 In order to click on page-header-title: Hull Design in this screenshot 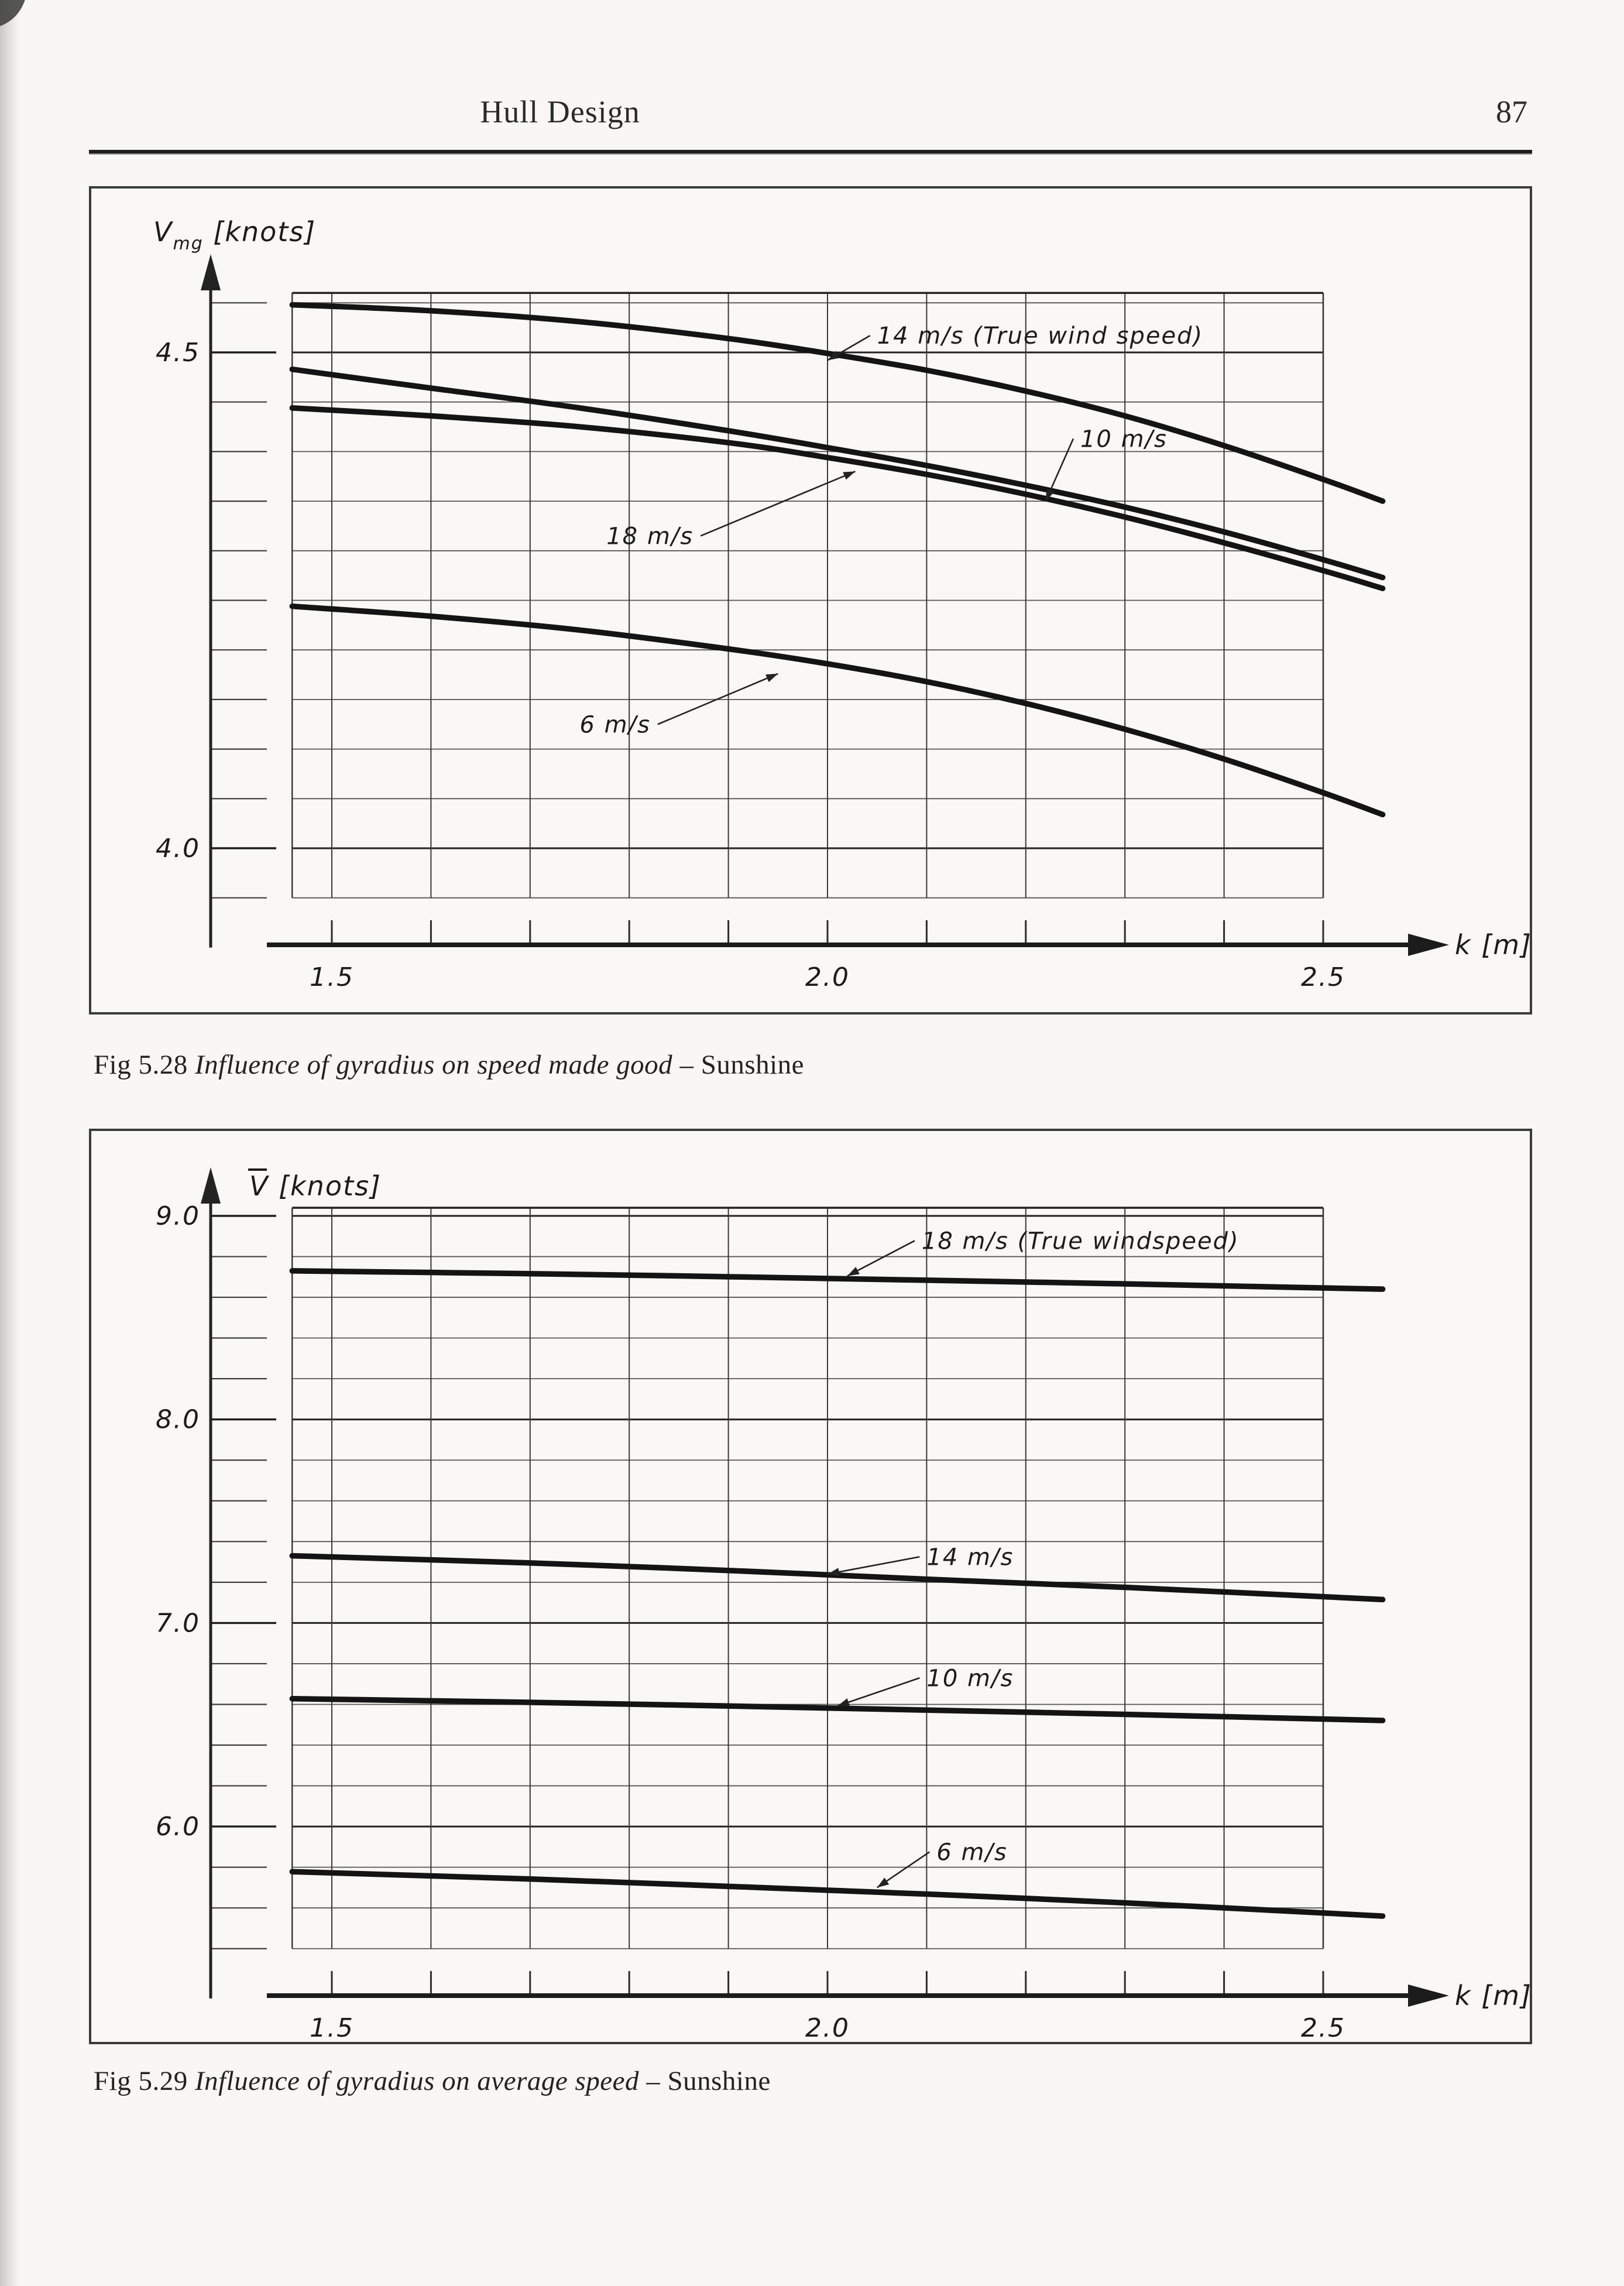, I will do `click(560, 111)`.